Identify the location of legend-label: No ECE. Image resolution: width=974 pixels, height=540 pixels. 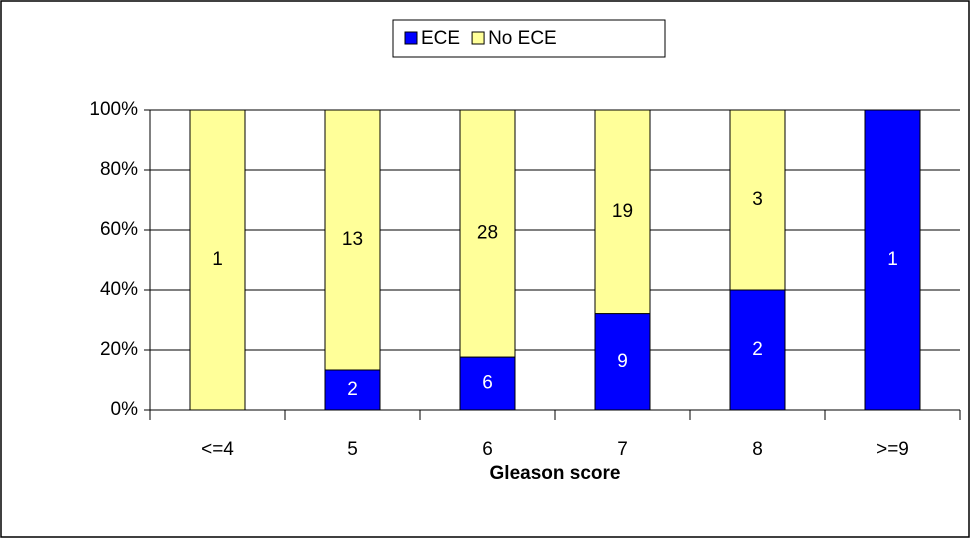
(522, 38).